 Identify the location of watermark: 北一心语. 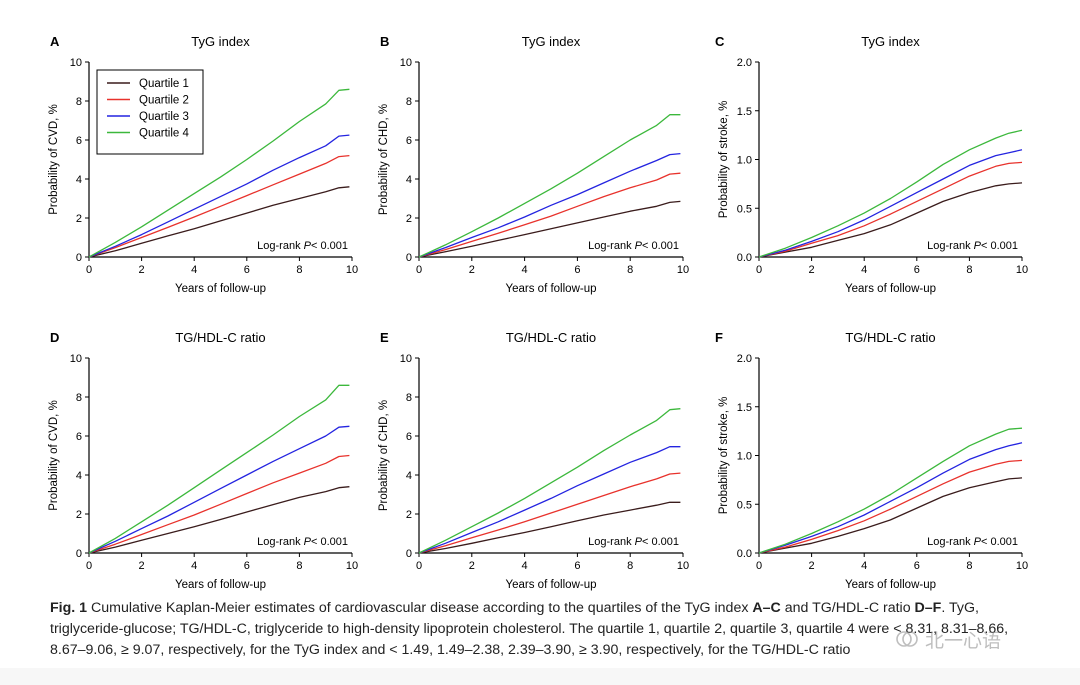
(975, 639).